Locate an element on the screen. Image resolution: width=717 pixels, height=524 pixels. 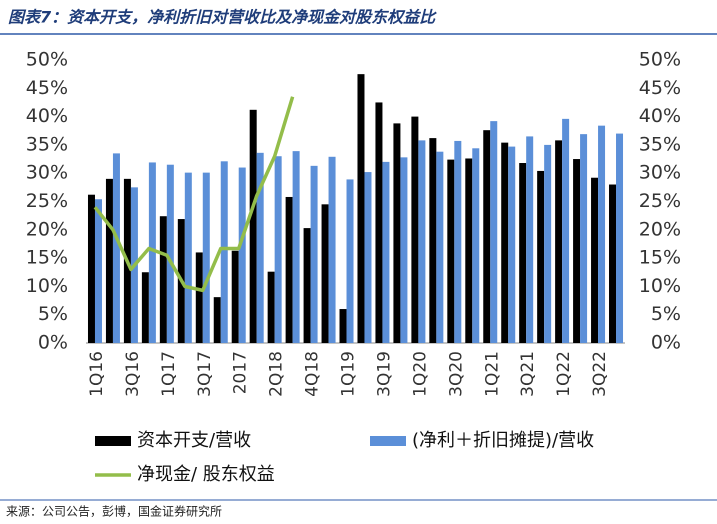
y2-tick-label: 40% is located at coordinates (660, 116).